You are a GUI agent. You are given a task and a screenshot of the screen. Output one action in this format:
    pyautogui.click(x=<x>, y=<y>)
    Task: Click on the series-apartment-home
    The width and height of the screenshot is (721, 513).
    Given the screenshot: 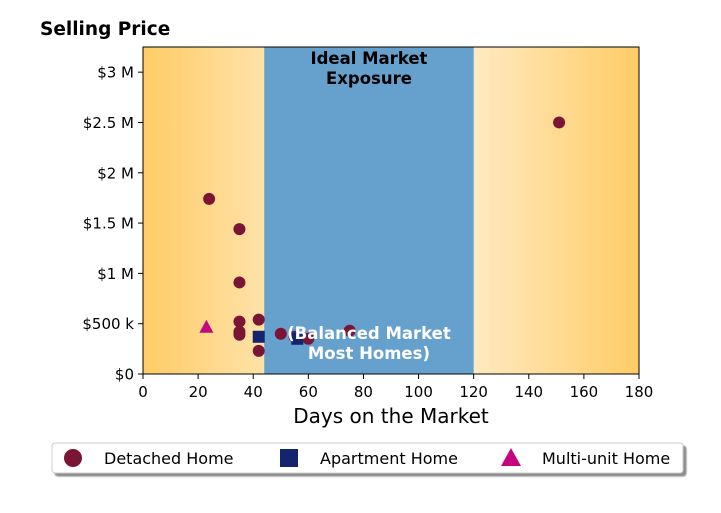 What is the action you would take?
    pyautogui.click(x=278, y=337)
    